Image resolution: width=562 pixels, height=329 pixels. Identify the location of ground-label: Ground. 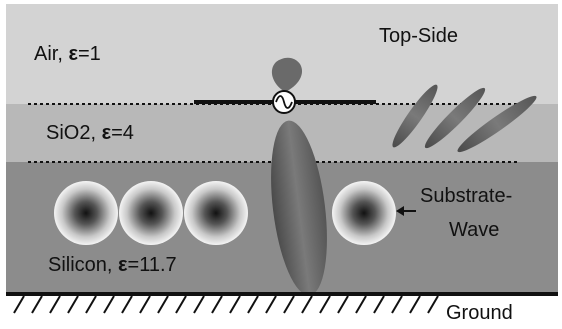
(479, 313).